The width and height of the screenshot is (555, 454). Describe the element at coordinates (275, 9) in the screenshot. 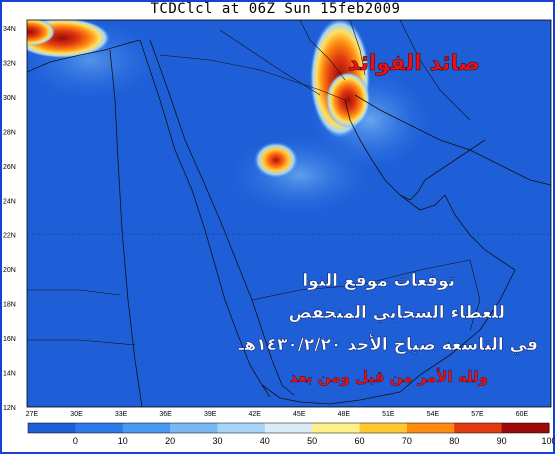

I see `map-title: TCDClcl at 06Z Sun 15feb2009` at that location.